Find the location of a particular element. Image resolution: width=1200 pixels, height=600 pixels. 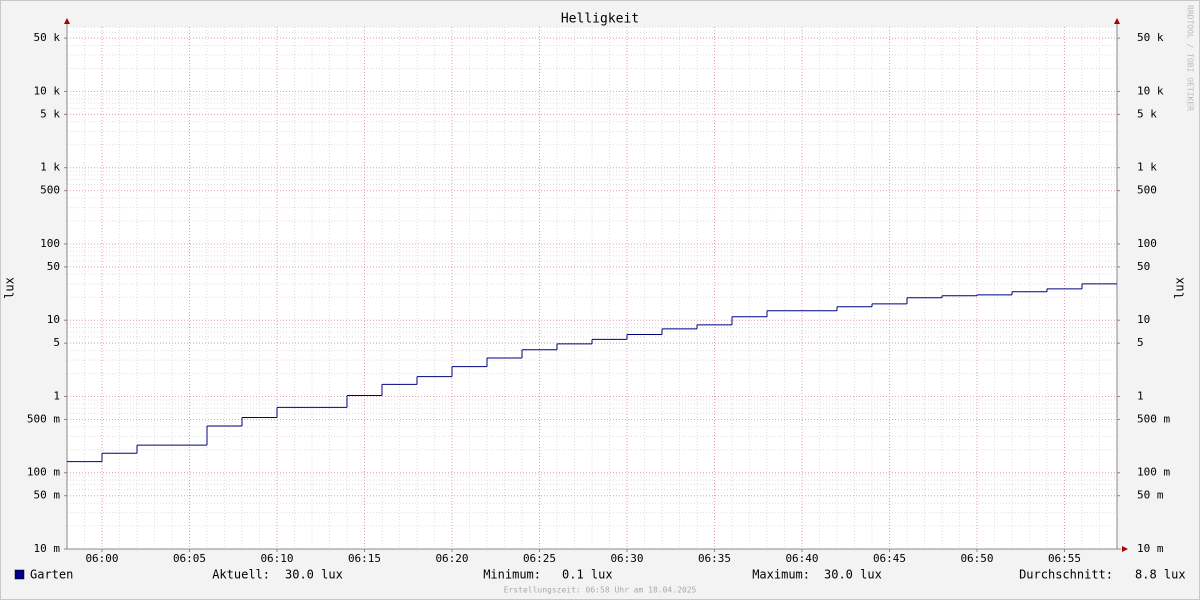

stat-label: Maximum: is located at coordinates (781, 575).